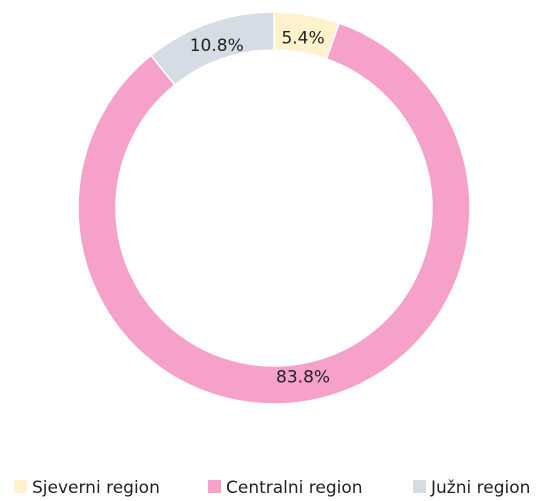 This screenshot has height=501, width=548. What do you see at coordinates (480, 488) in the screenshot?
I see `legend-label: Južni region` at bounding box center [480, 488].